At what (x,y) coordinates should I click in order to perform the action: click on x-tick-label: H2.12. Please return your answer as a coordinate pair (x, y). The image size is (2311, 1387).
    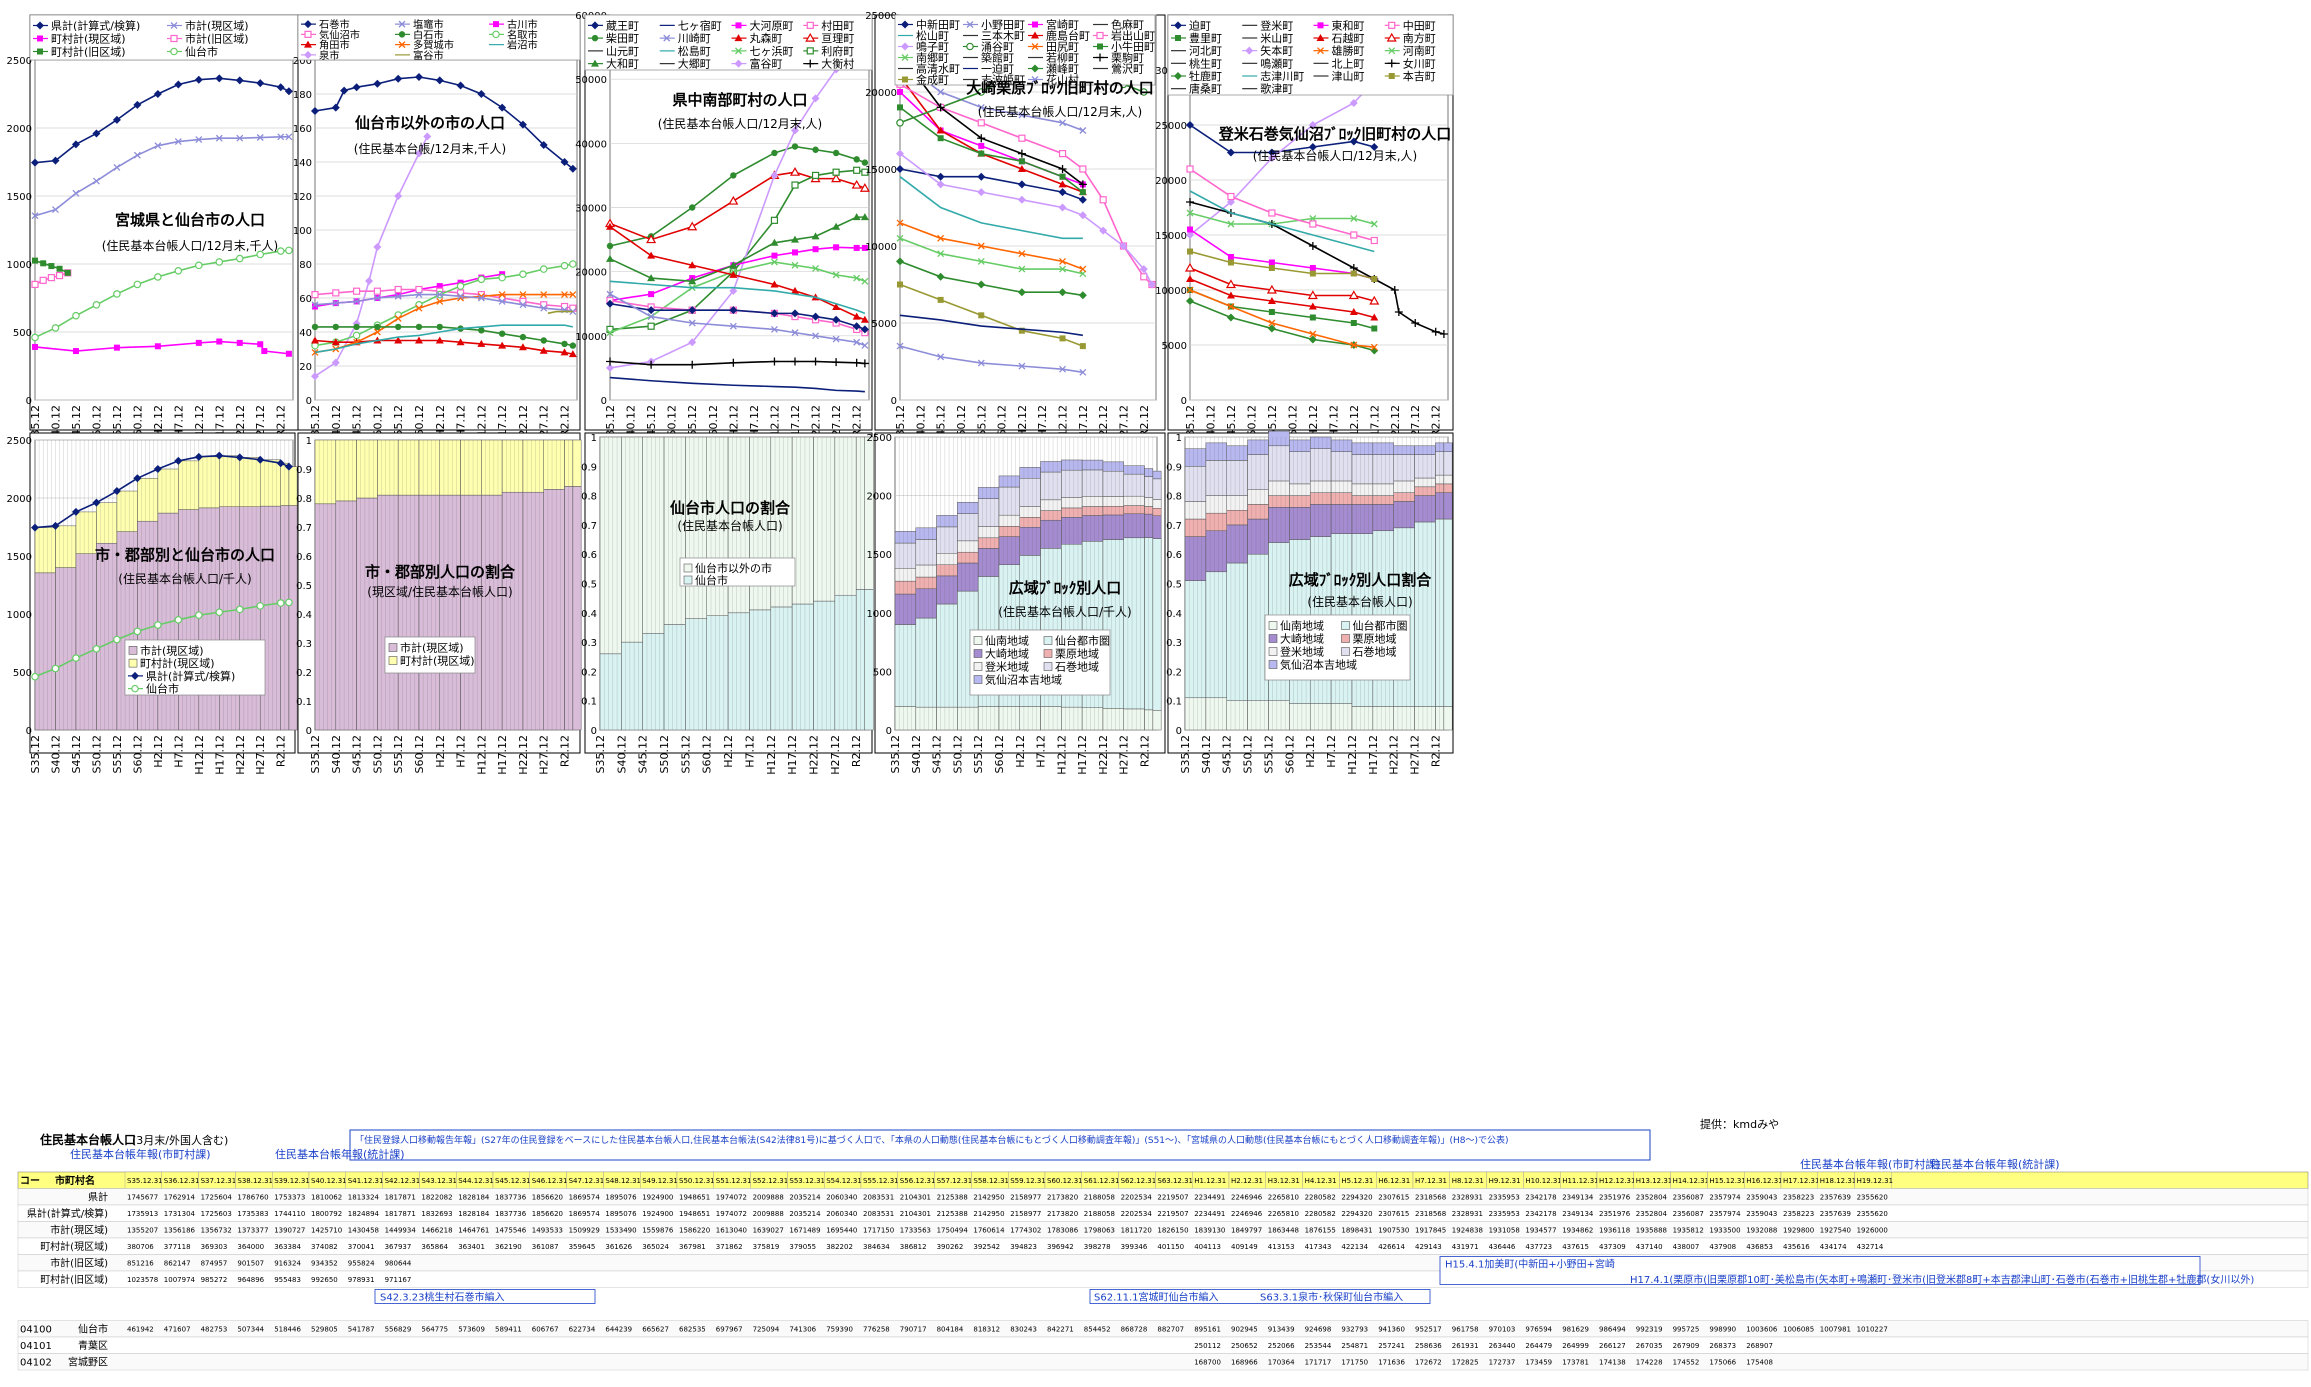
    Looking at the image, I should click on (1313, 421).